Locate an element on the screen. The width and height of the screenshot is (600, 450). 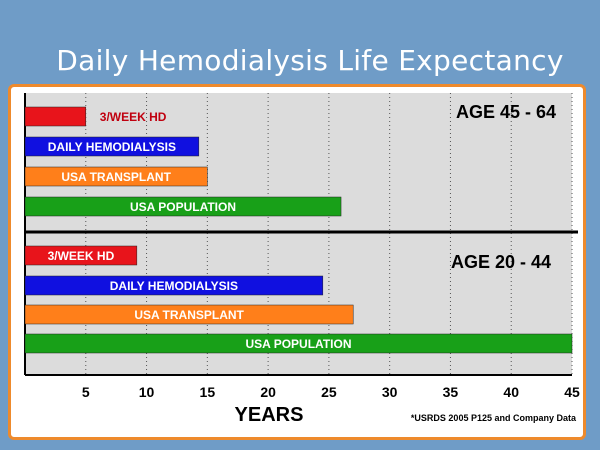
x-tick-label: 35 is located at coordinates (451, 392).